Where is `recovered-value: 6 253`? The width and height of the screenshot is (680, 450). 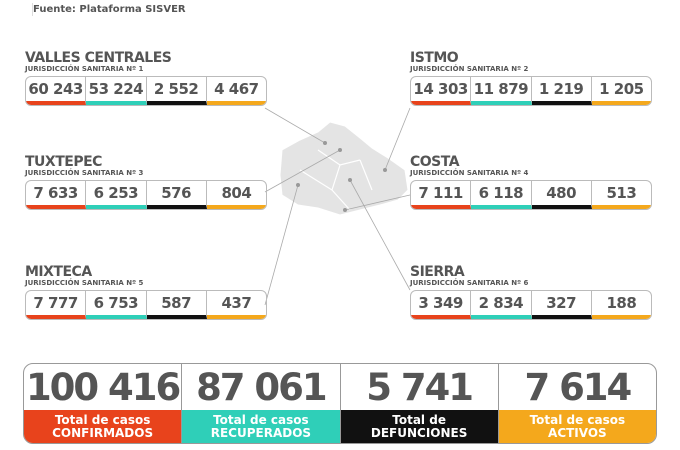
recovered-value: 6 253 is located at coordinates (116, 195).